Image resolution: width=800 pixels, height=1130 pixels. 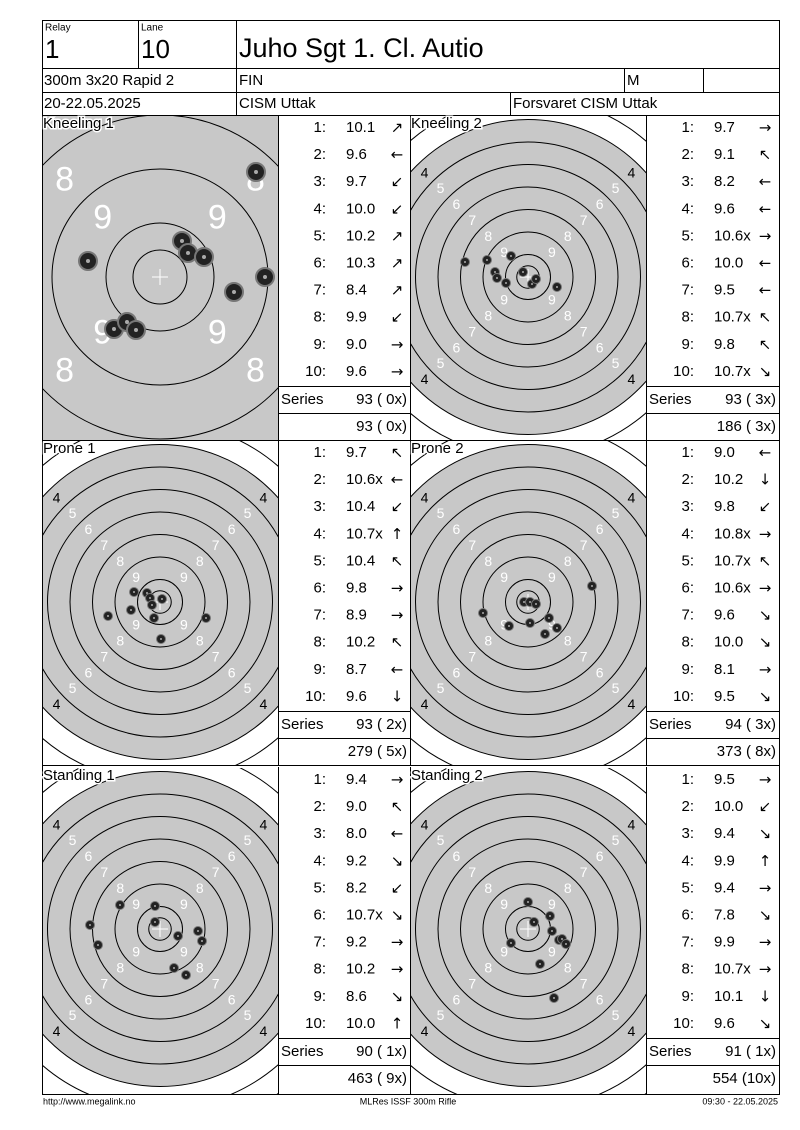 I want to click on date: 20-22.05.2025, so click(x=92, y=103).